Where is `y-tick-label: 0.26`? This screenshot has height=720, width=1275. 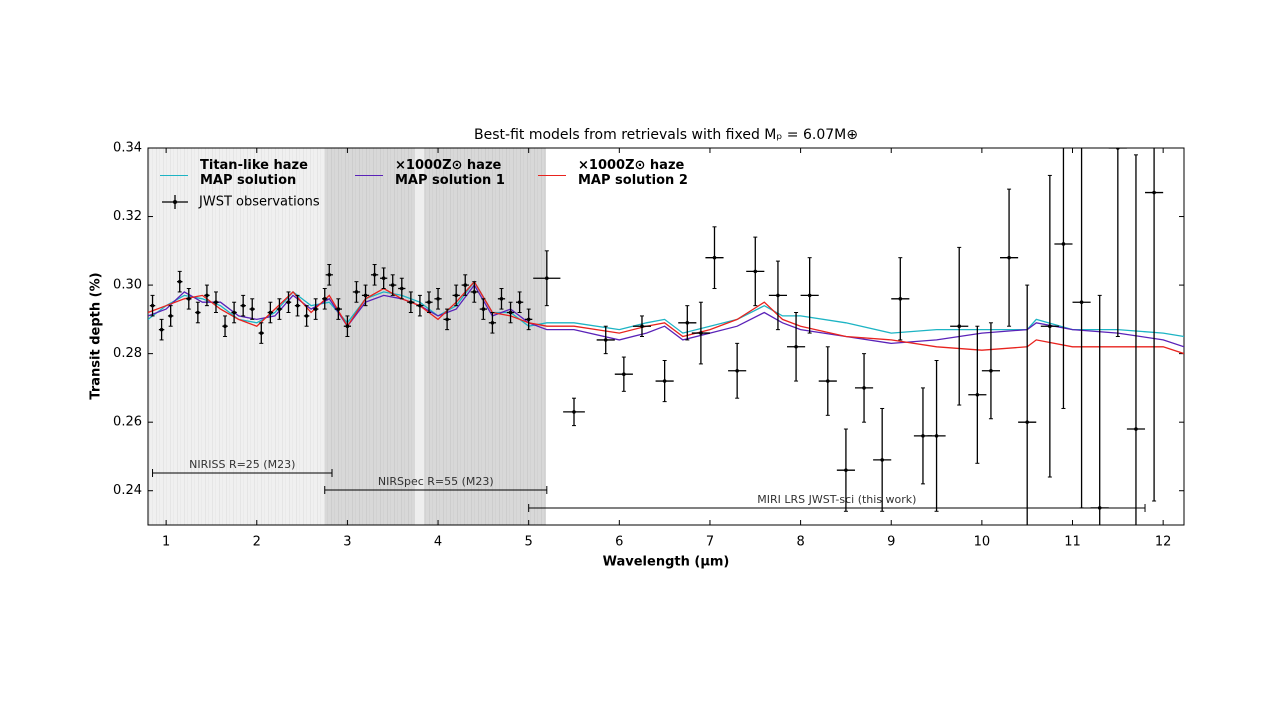
y-tick-label: 0.26 is located at coordinates (127, 422).